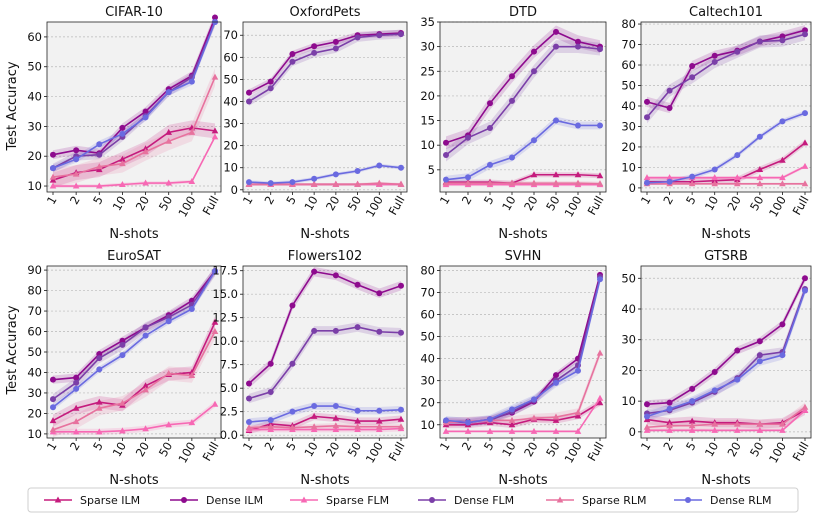 The height and width of the screenshot is (517, 822). What do you see at coordinates (733, 204) in the screenshot?
I see `x-tick-label: 20` at bounding box center [733, 204].